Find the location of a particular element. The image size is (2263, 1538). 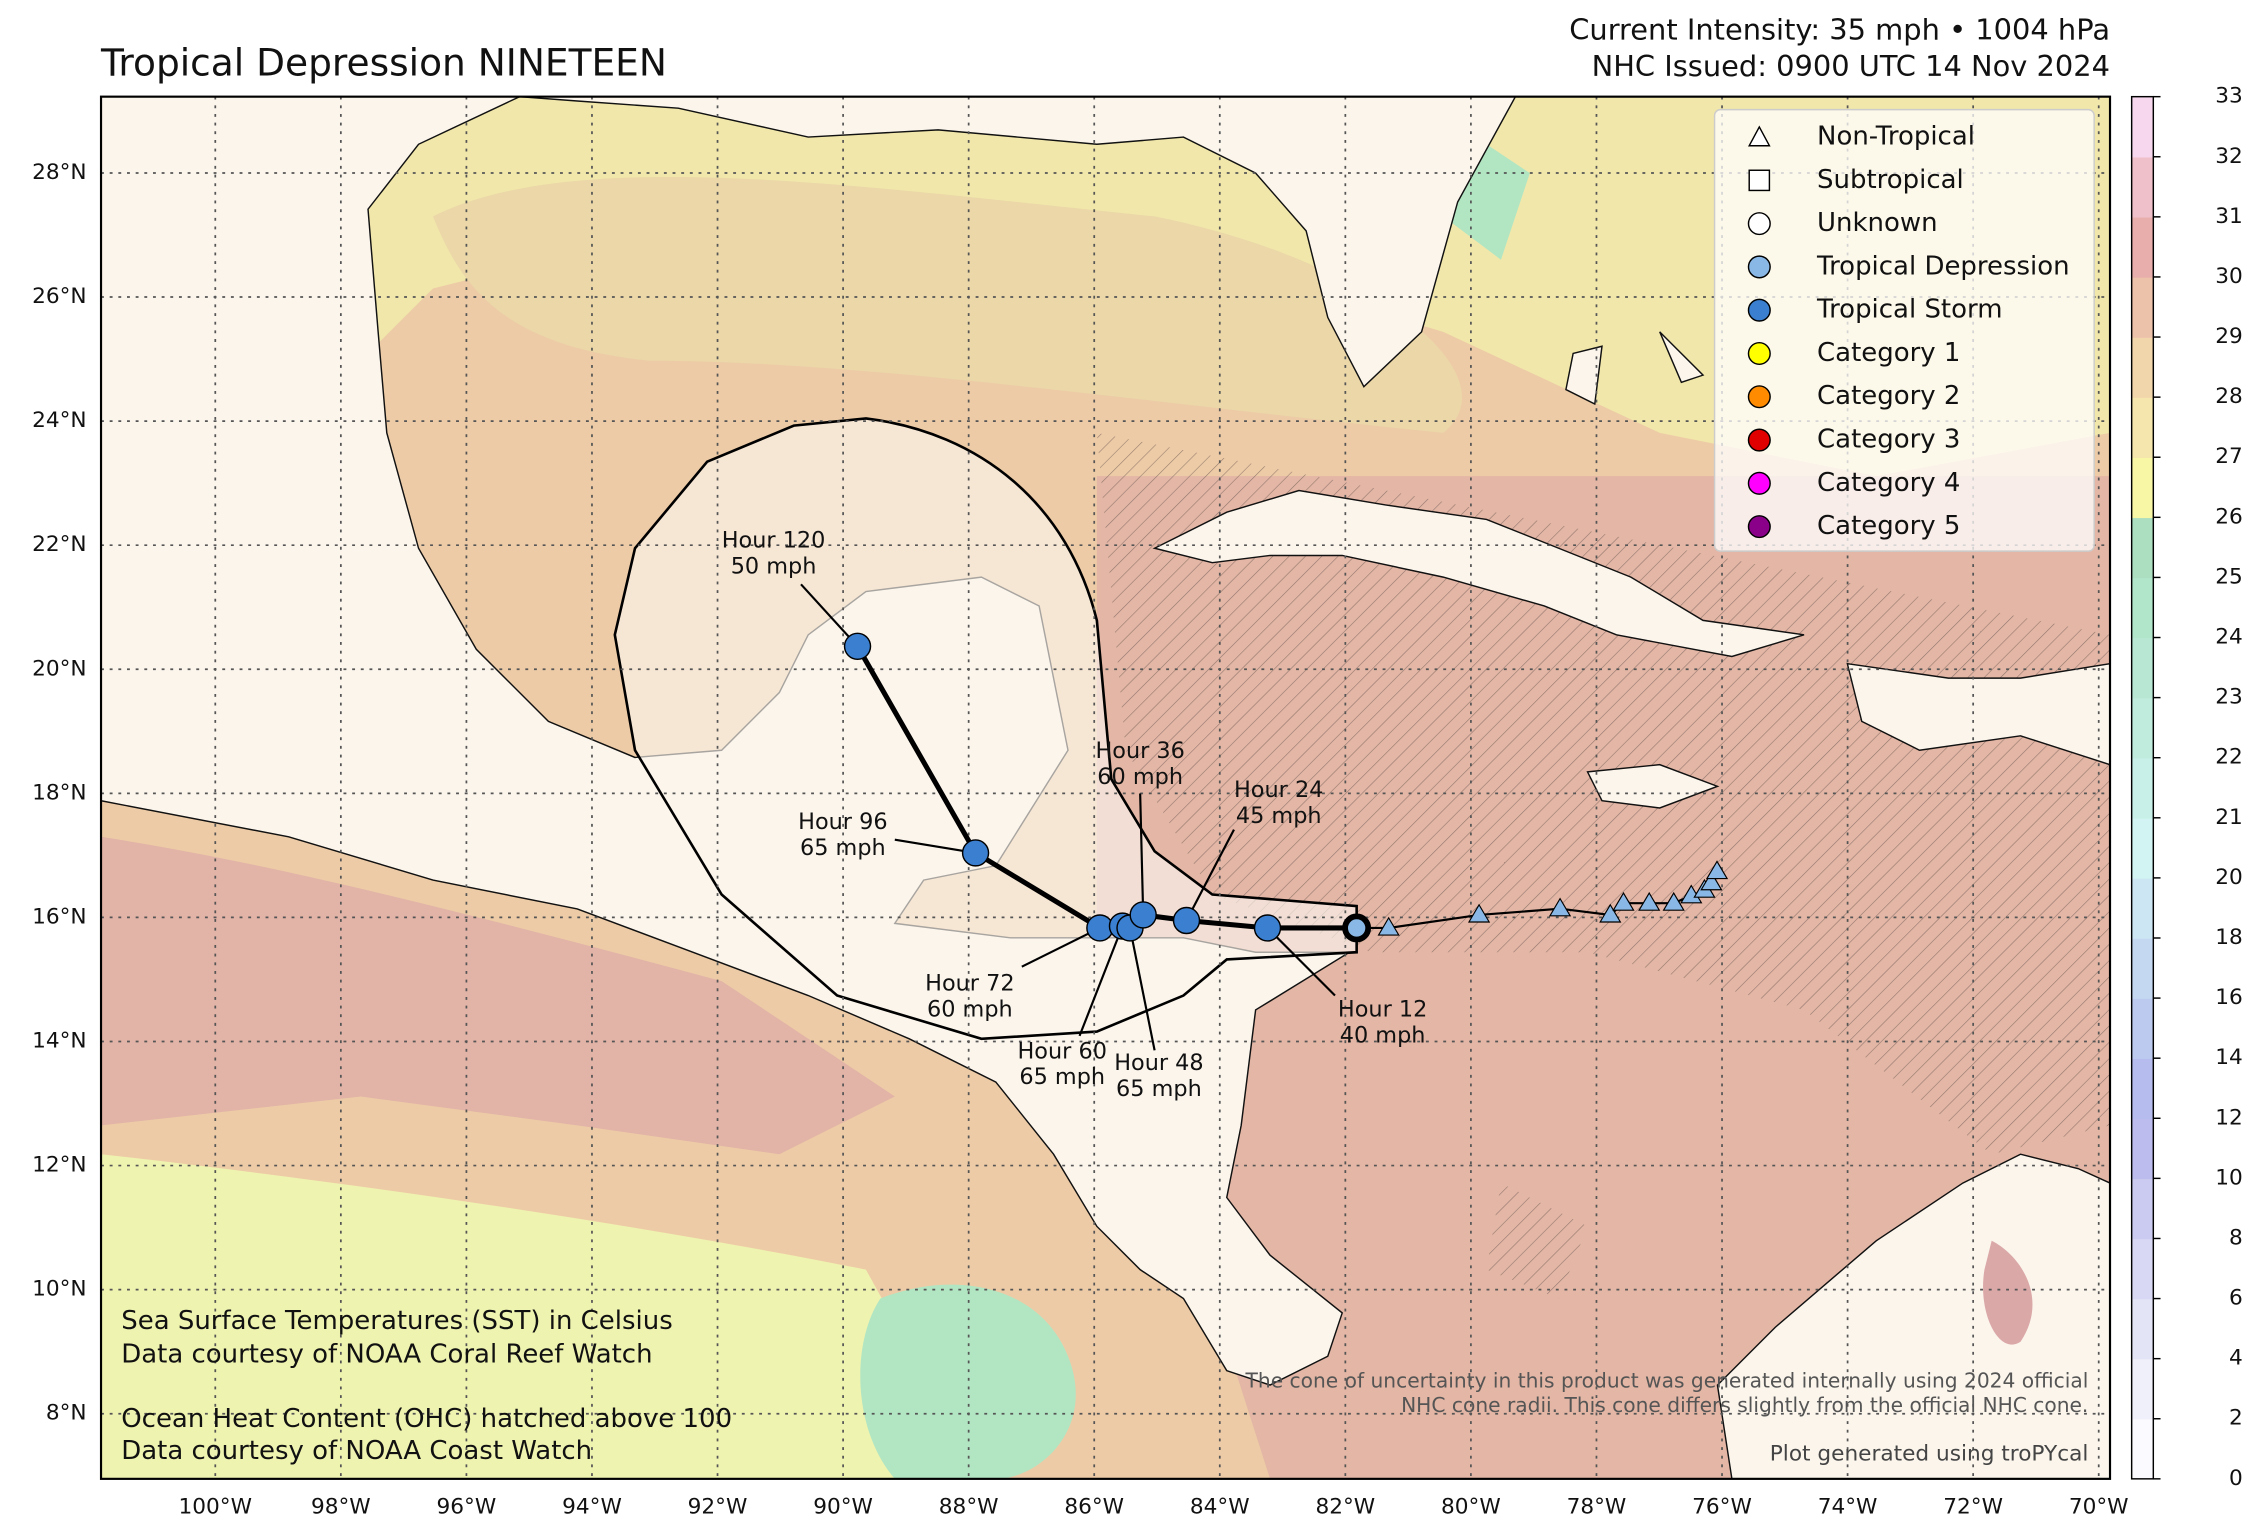

colorbar-frame is located at coordinates (2142, 787).